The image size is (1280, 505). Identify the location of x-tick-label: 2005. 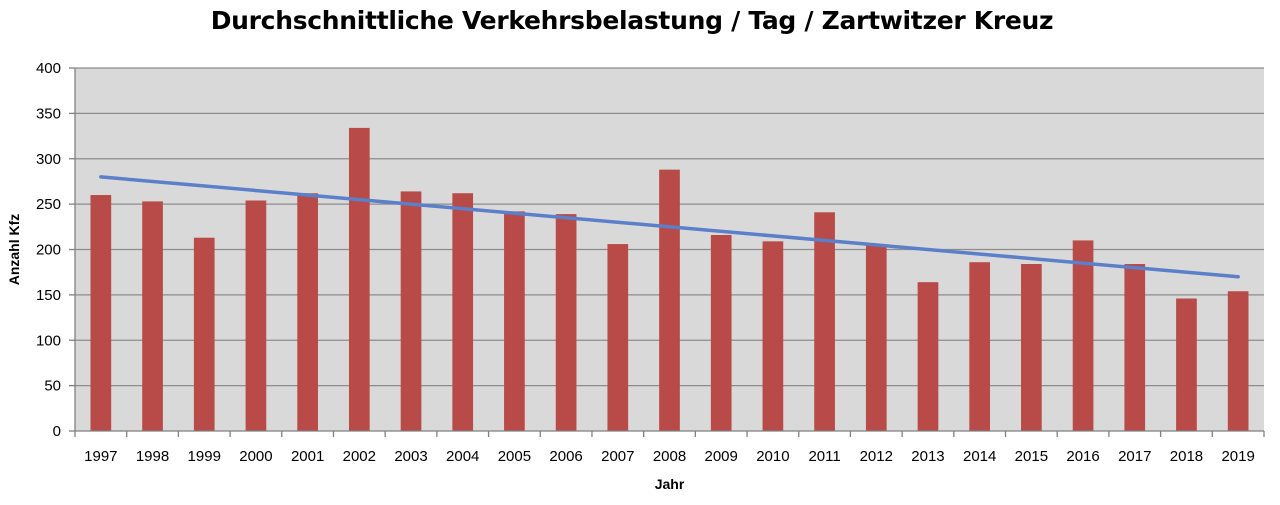
(514, 456).